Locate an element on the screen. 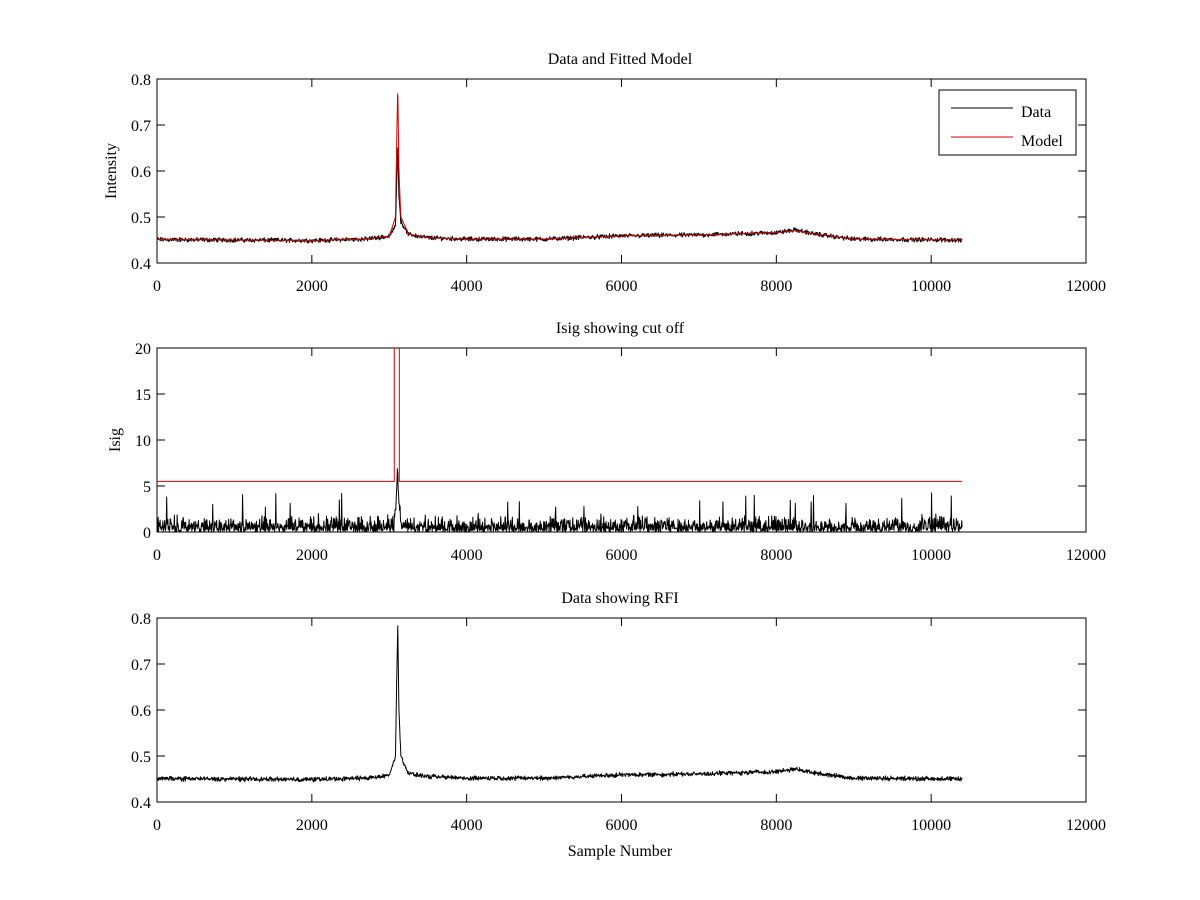 The image size is (1200, 900). y-tick-label: 10 is located at coordinates (143, 441).